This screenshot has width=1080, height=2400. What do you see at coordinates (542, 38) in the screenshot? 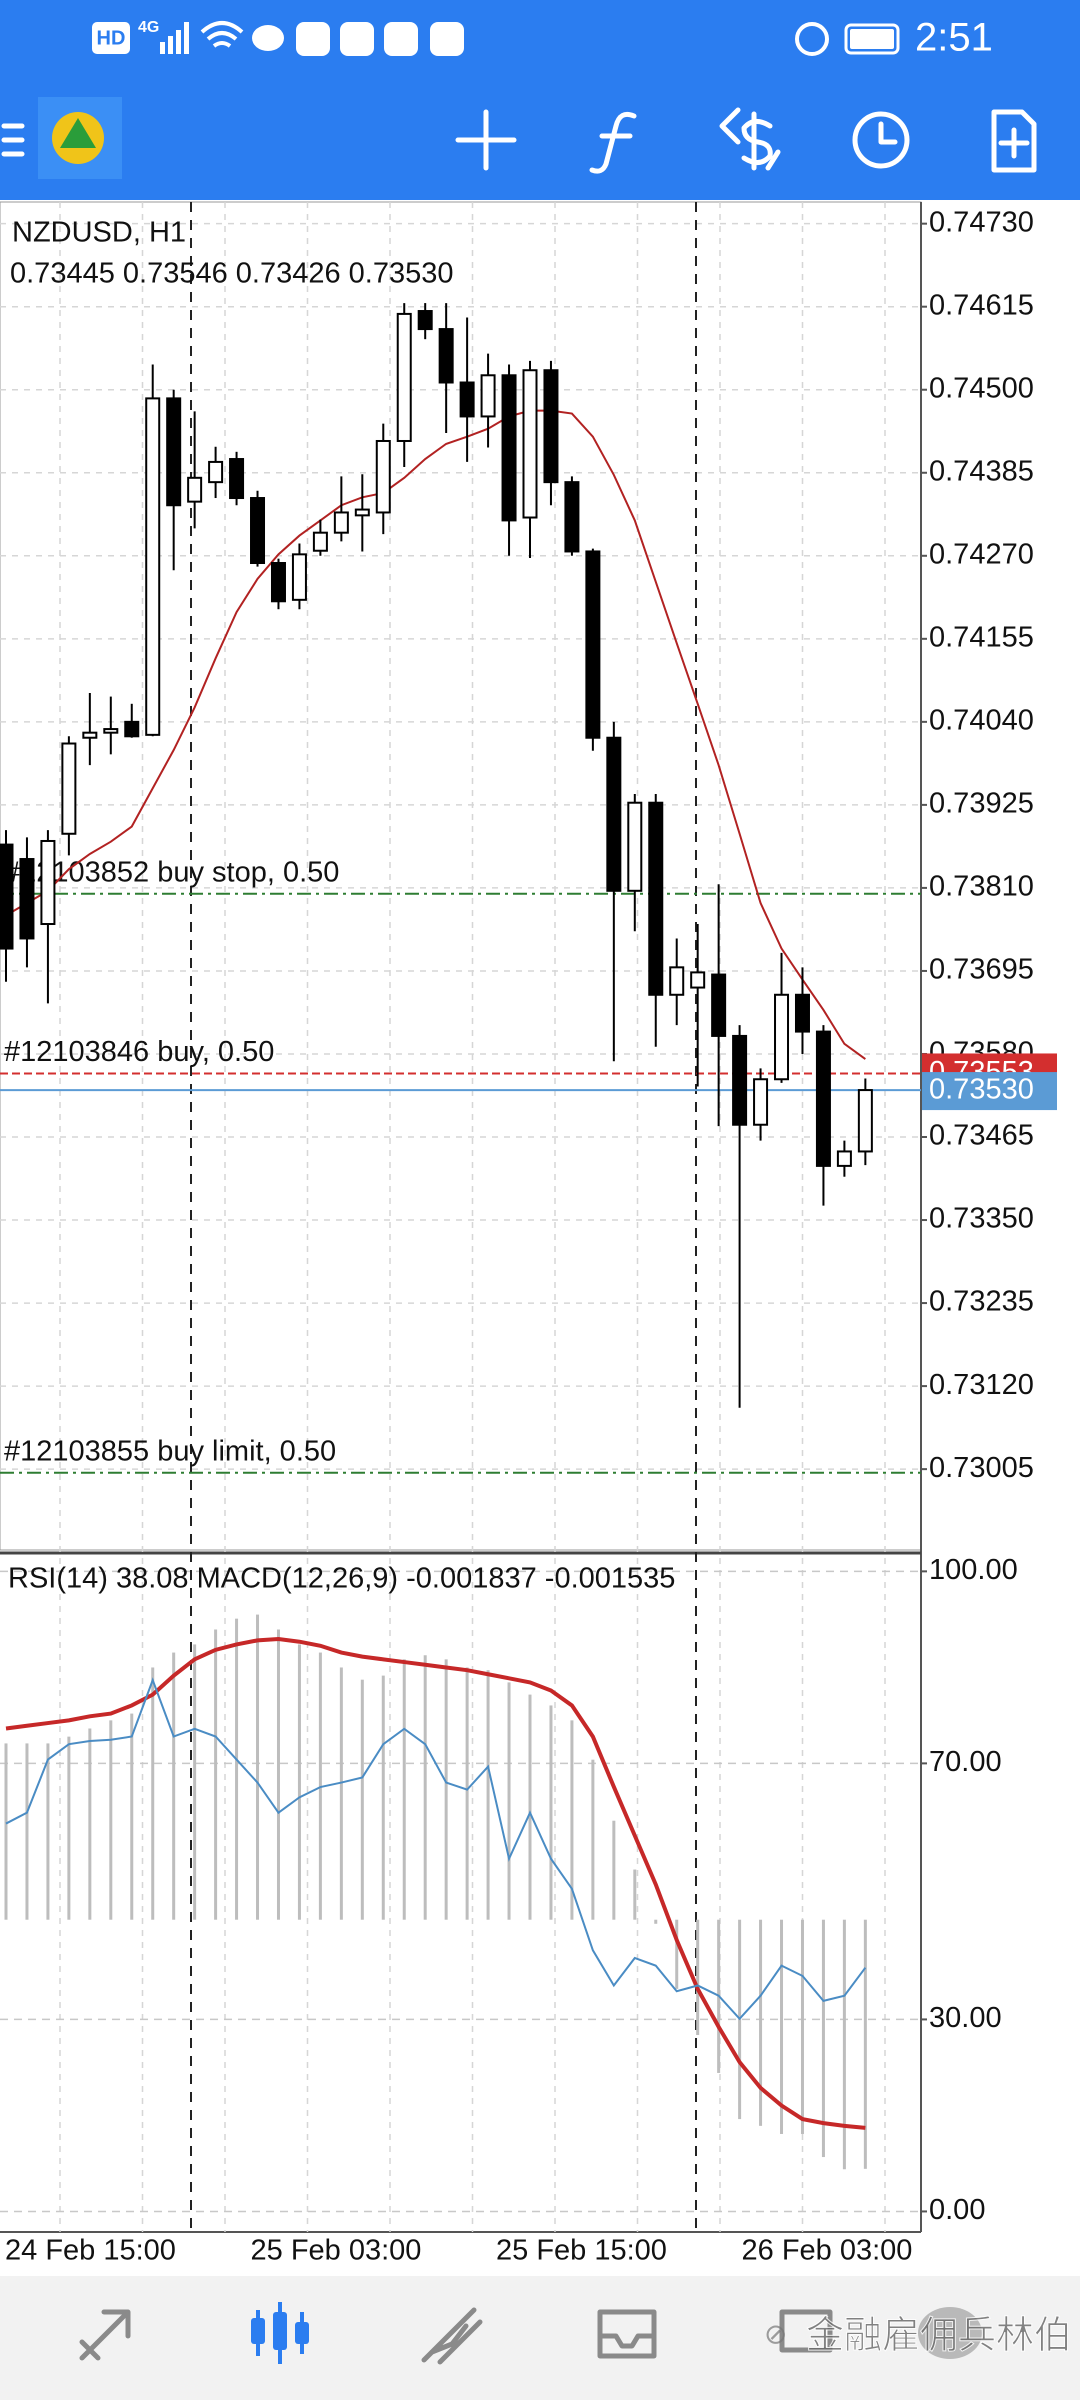
I see `status-bar: HD 4G 2:51` at bounding box center [542, 38].